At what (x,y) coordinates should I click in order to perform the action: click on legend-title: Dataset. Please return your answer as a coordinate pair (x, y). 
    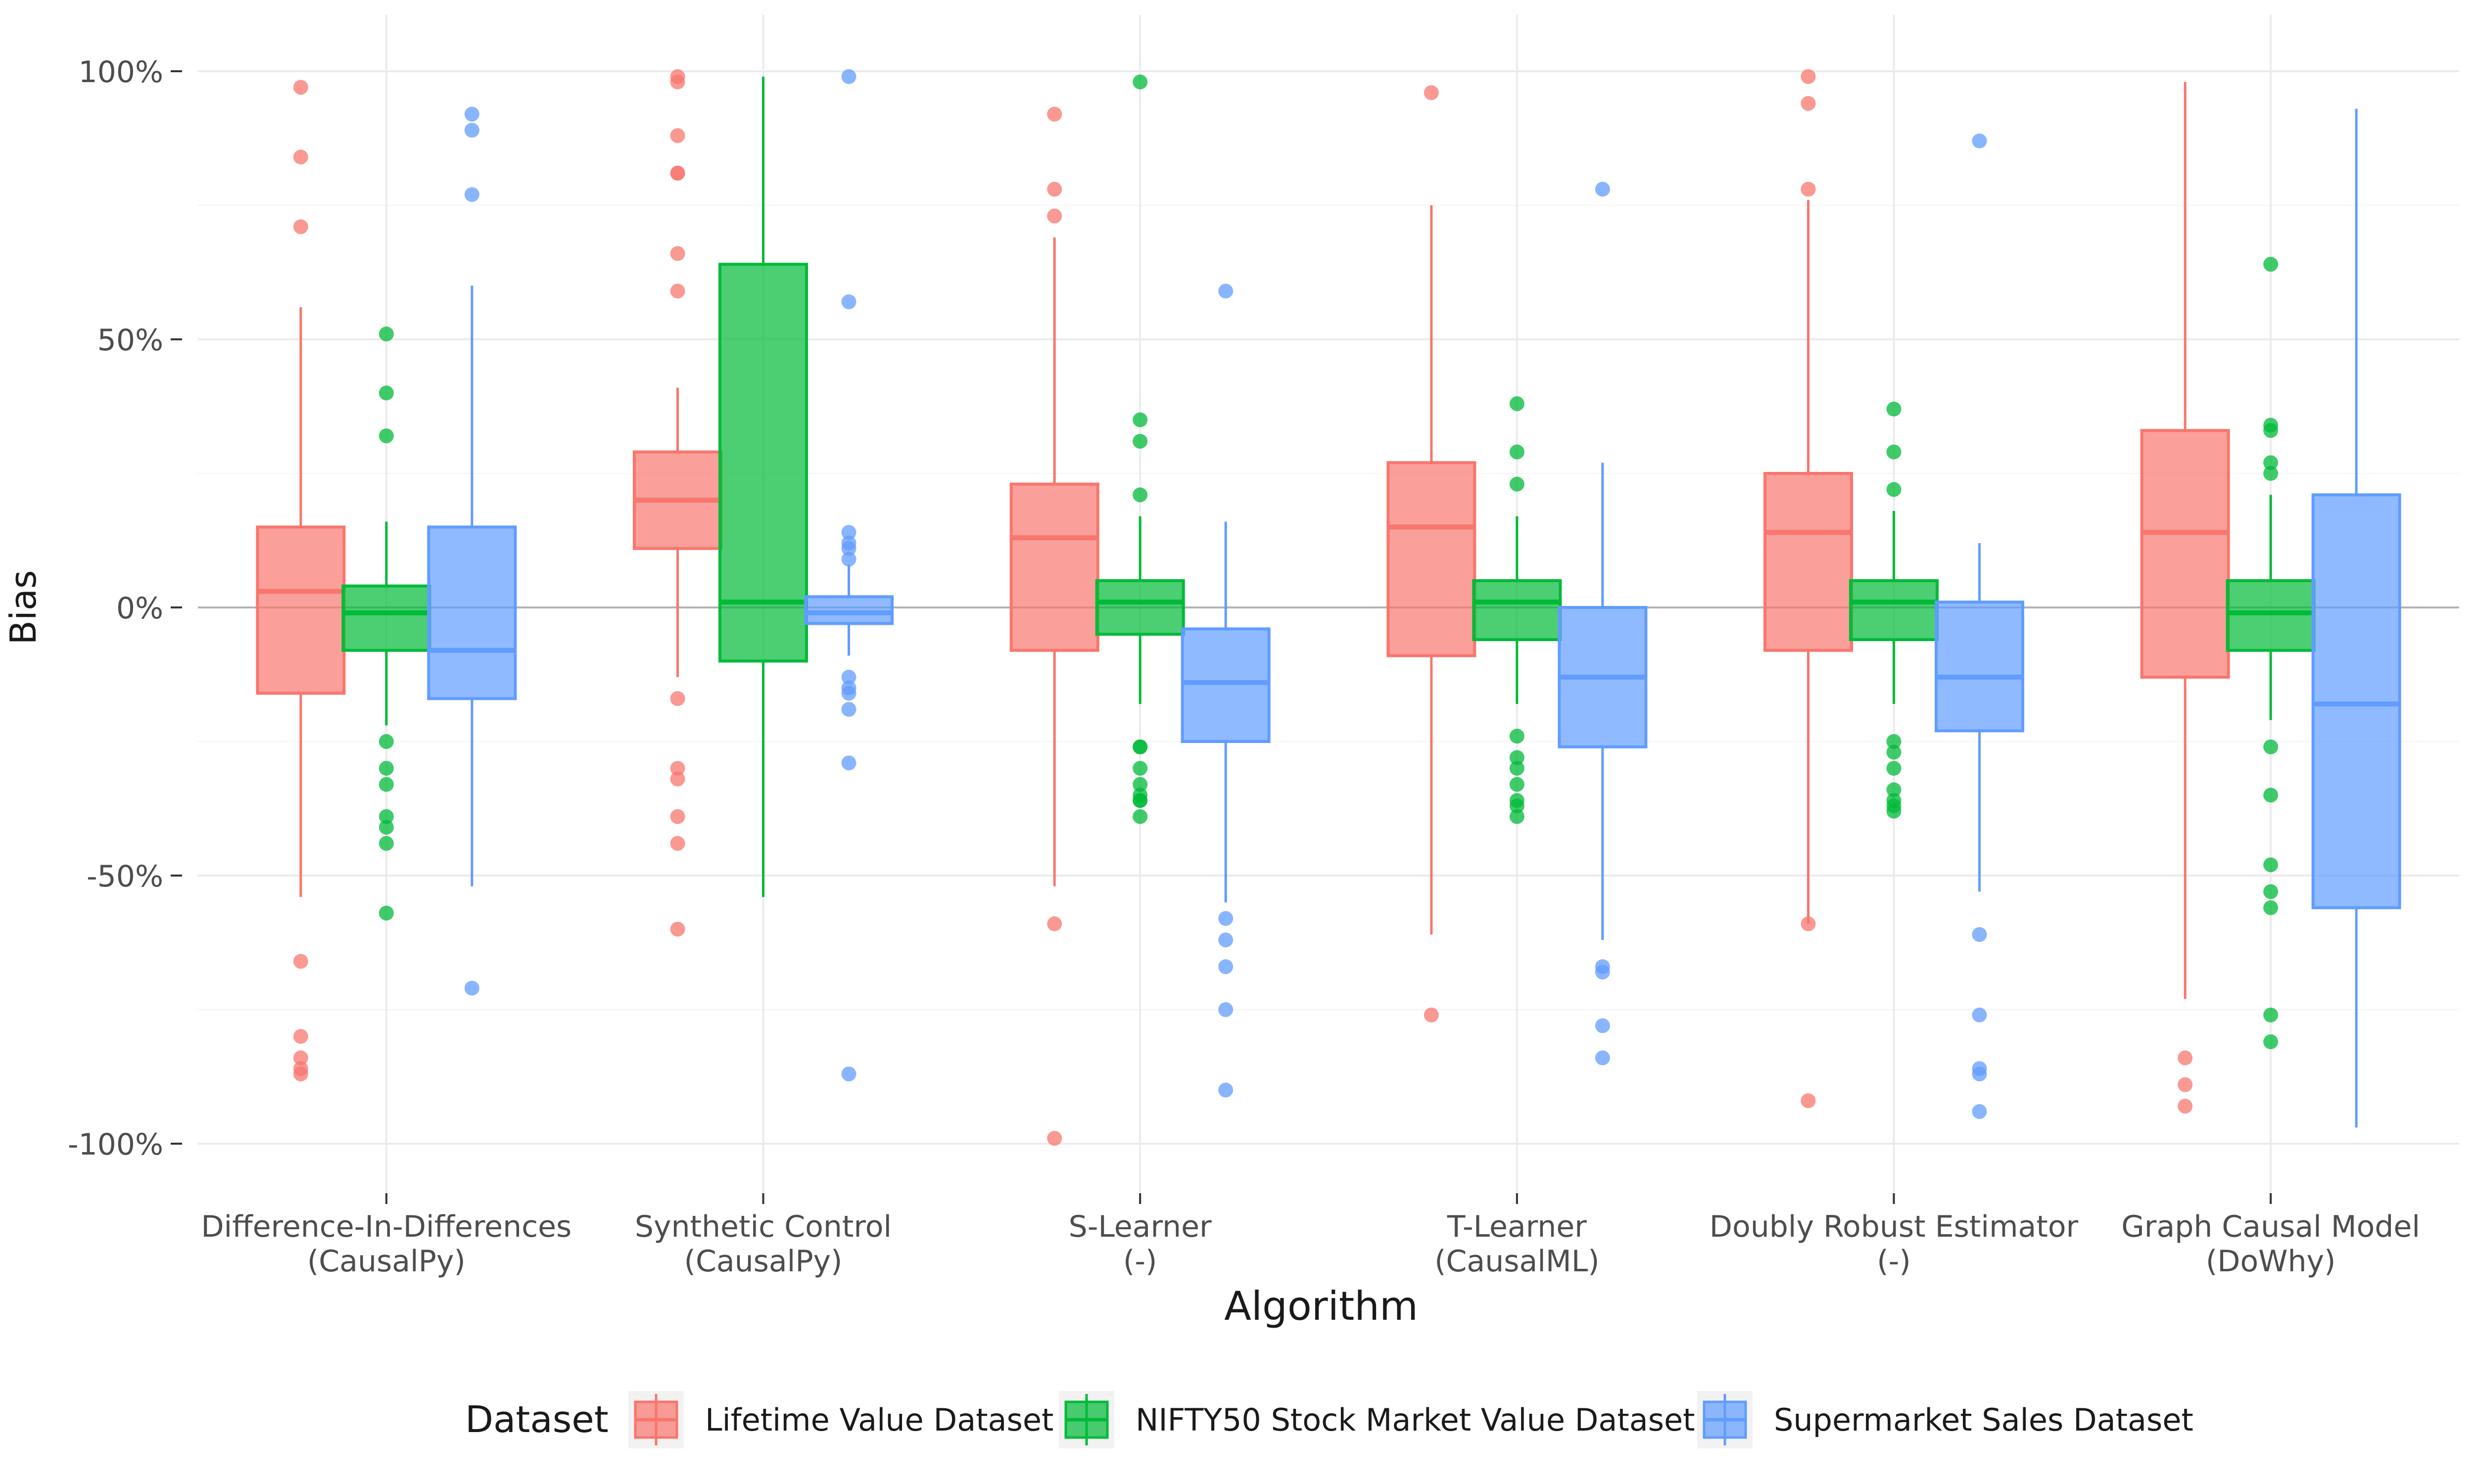
    Looking at the image, I should click on (537, 1419).